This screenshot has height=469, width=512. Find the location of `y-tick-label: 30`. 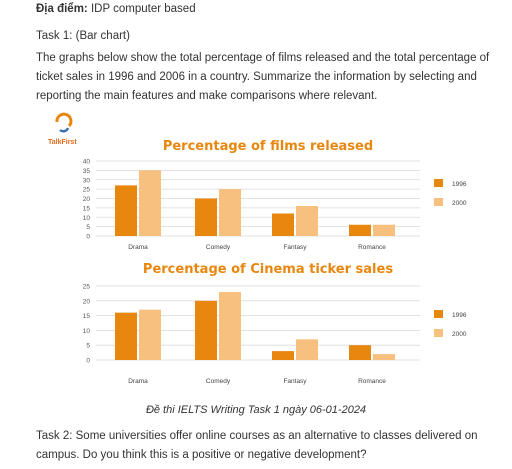

y-tick-label: 30 is located at coordinates (87, 180).